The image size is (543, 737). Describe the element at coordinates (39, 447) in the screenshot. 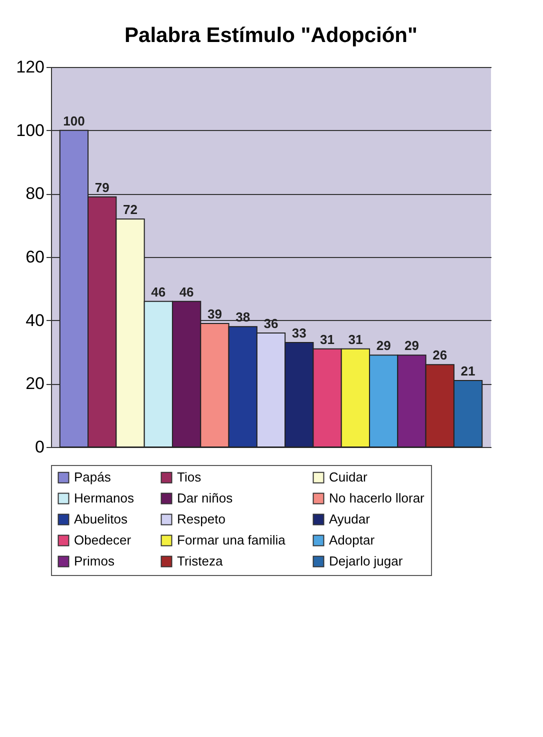

I see `y-tick-label: 0` at that location.